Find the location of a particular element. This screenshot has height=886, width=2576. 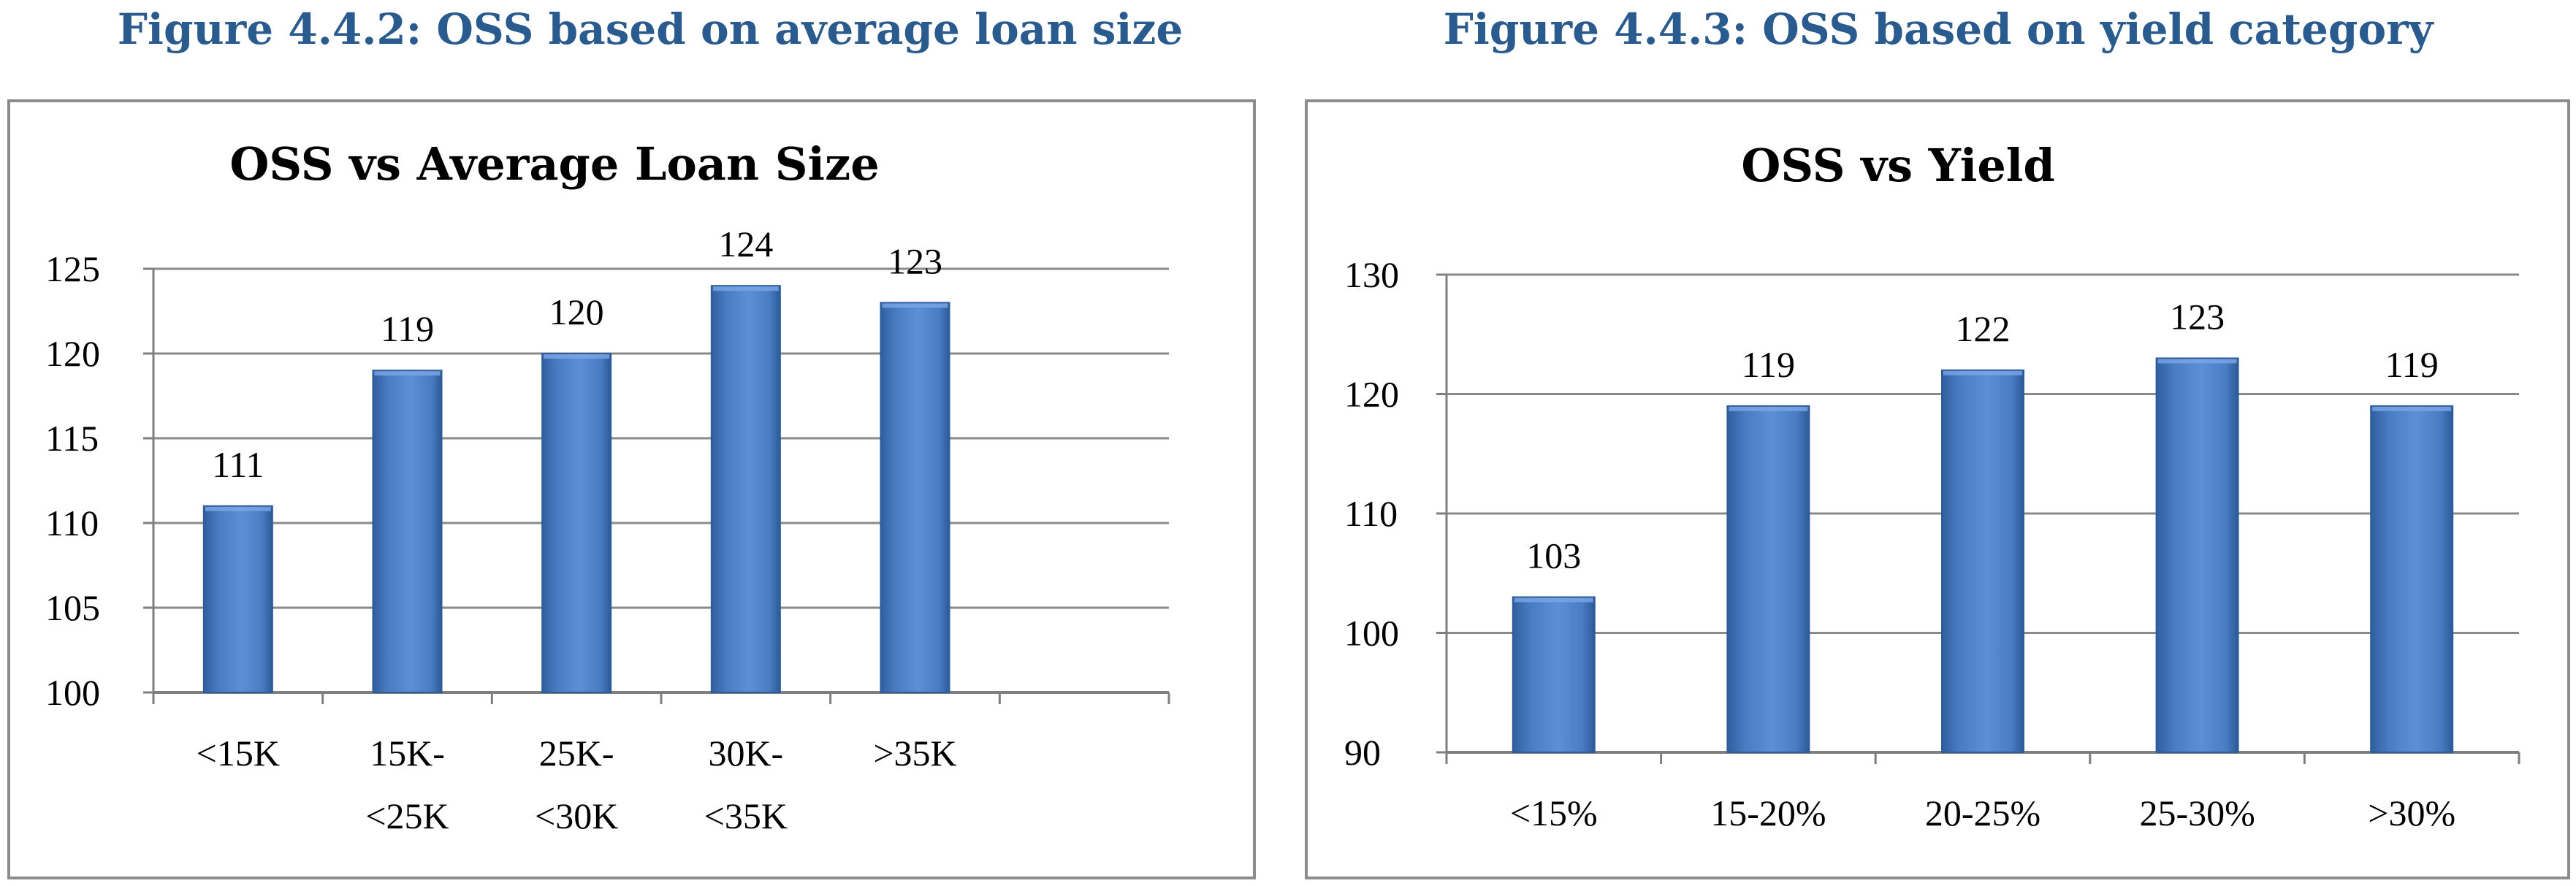

data-label: 111 is located at coordinates (238, 464).